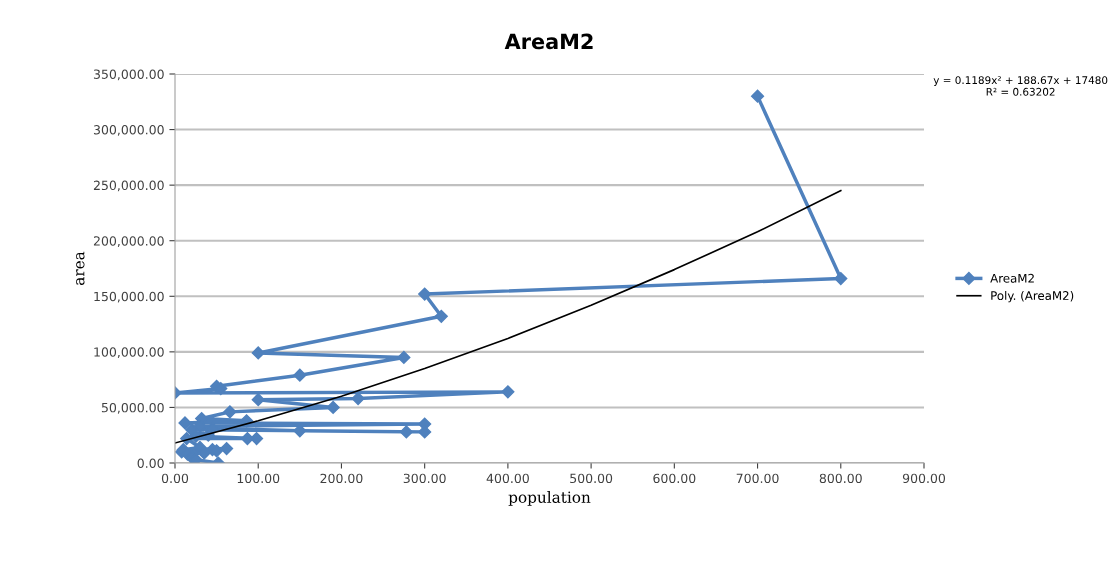  I want to click on y-tick-label: 50,000.00, so click(132, 408).